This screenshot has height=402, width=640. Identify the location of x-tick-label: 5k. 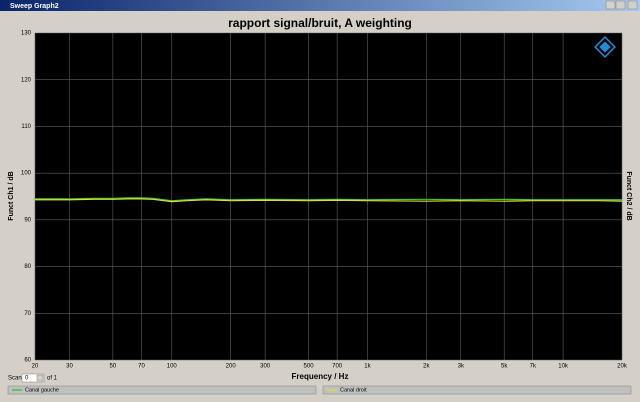
(504, 367).